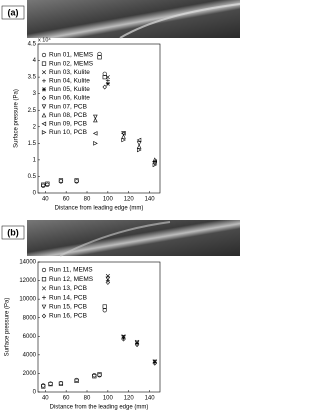 The height and width of the screenshot is (420, 320). I want to click on legend-label: Run 10, PCB, so click(68, 132).